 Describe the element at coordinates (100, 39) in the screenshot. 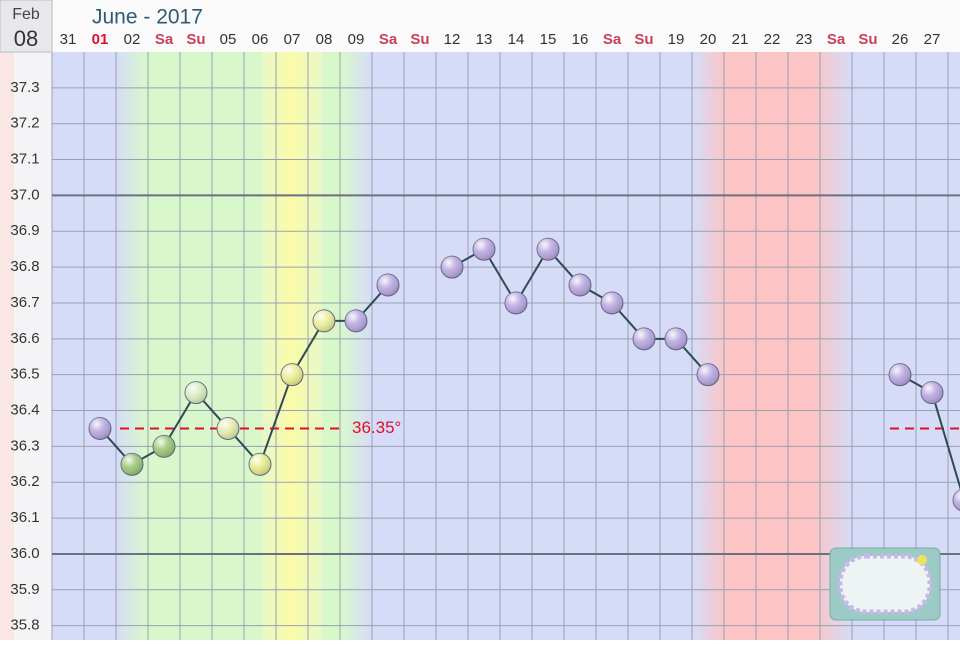

I see `x-tick-label: 01` at that location.